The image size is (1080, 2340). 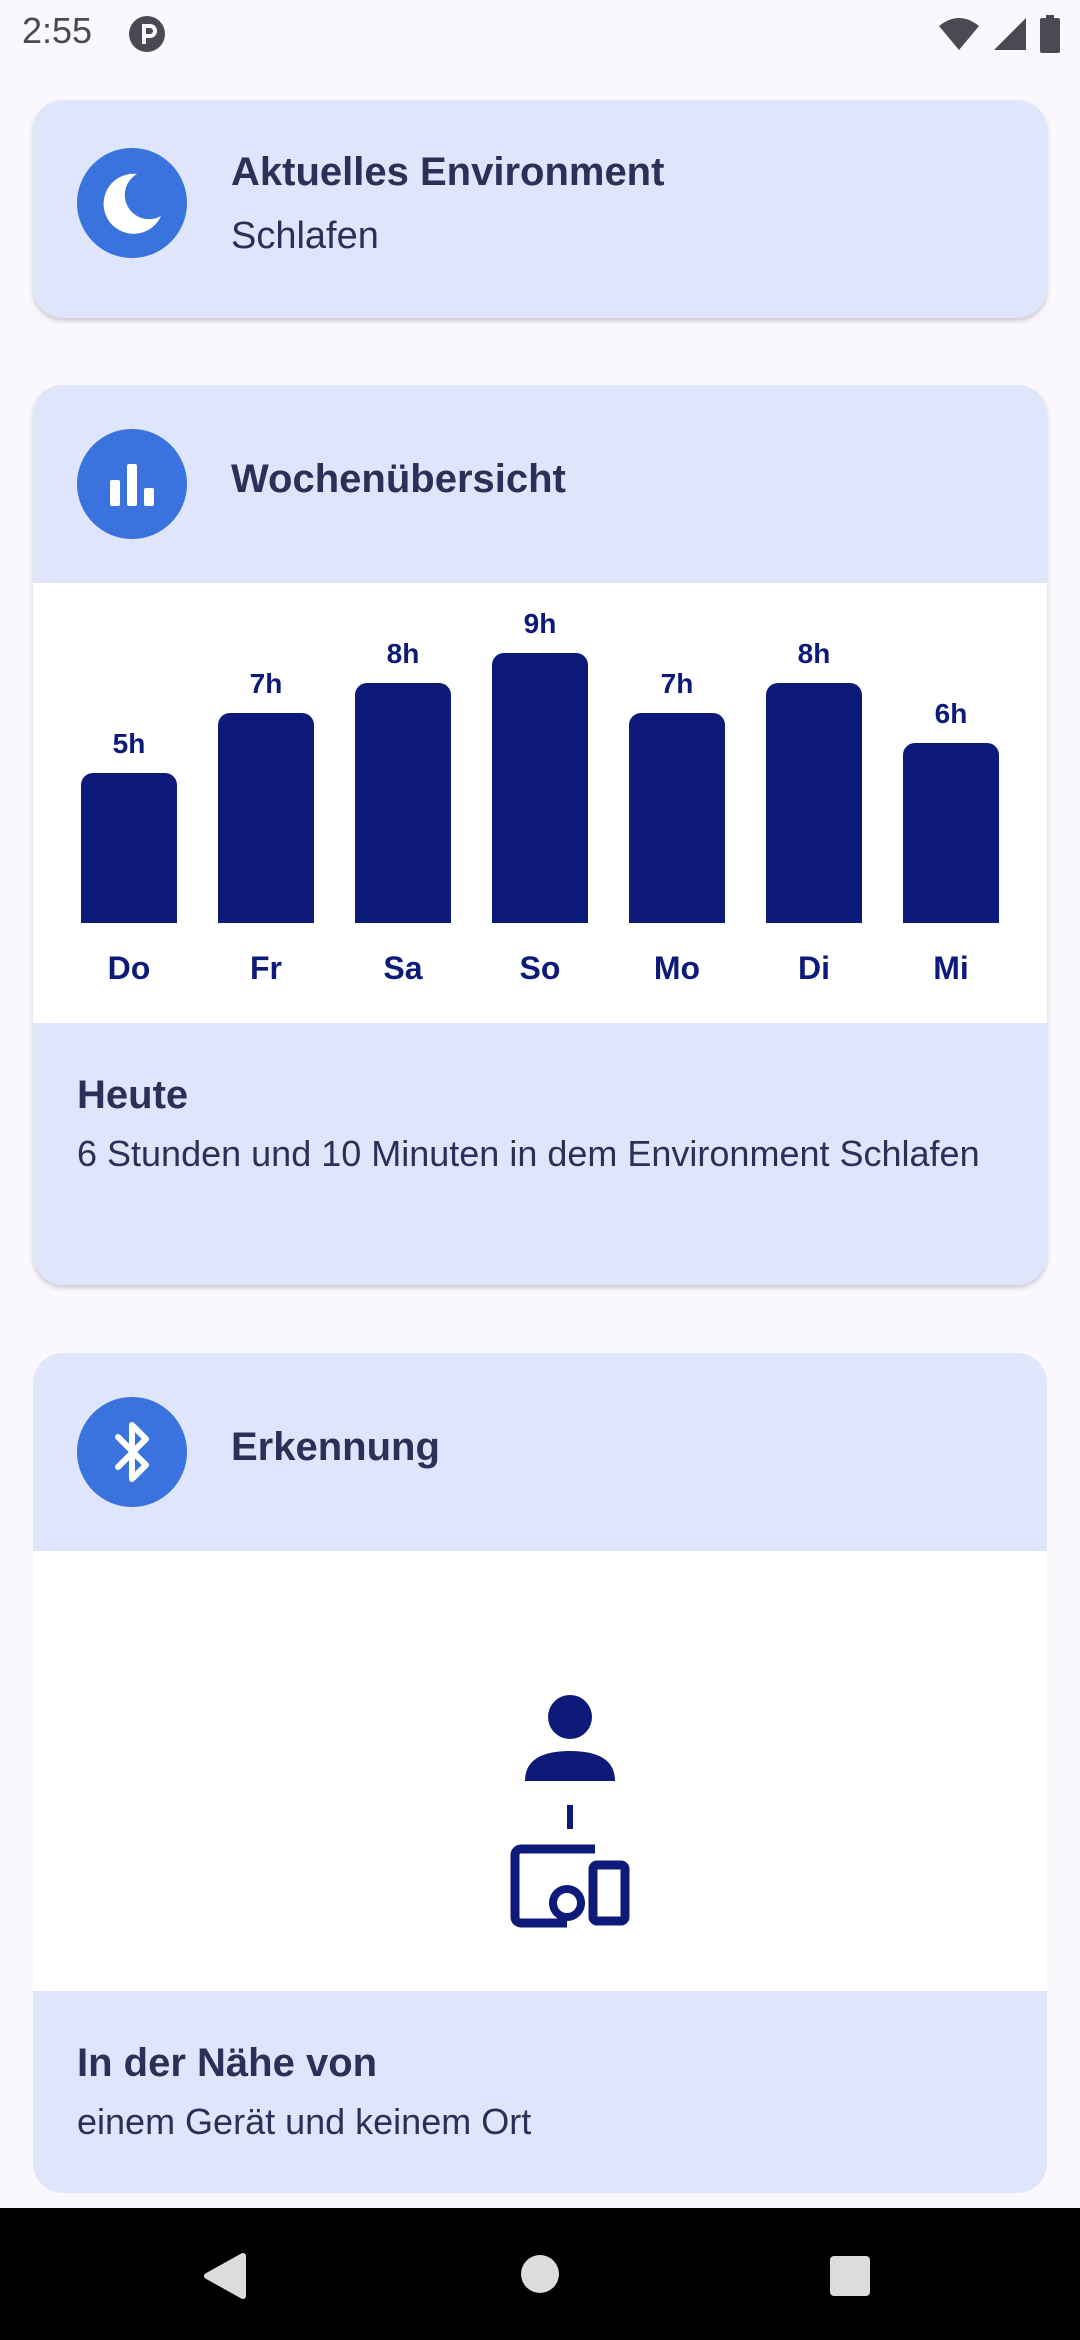 I want to click on bar-chart-icon, so click(x=132, y=485).